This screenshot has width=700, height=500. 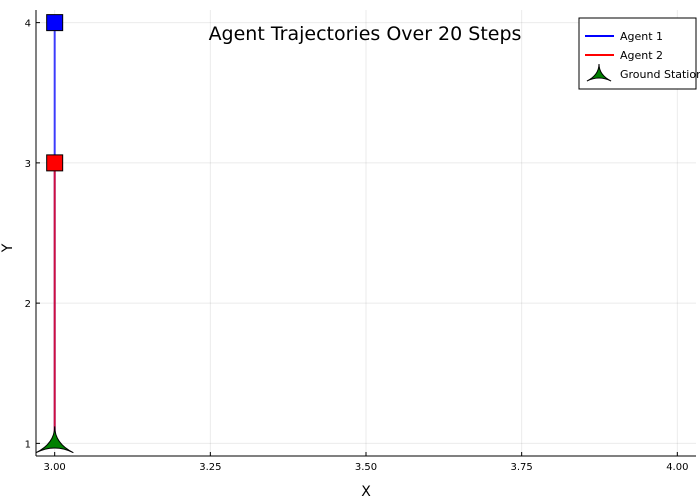 I want to click on x-axis-label: X, so click(x=366, y=492).